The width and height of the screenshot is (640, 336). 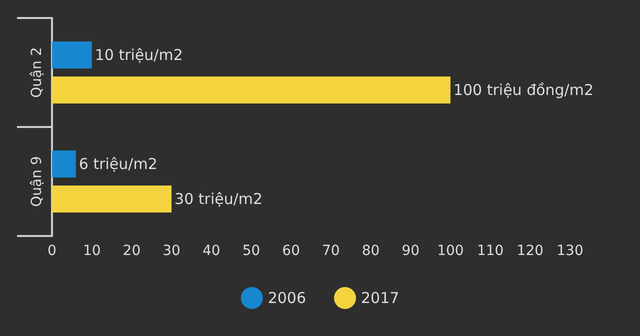 What do you see at coordinates (287, 298) in the screenshot?
I see `legend-label: 2006` at bounding box center [287, 298].